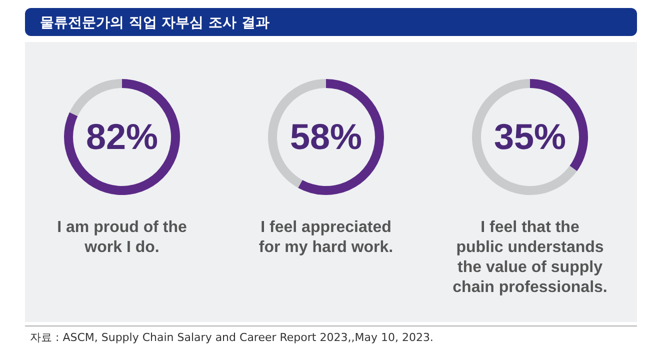 Image resolution: width=660 pixels, height=354 pixels. I want to click on data-label: 82%, so click(122, 136).